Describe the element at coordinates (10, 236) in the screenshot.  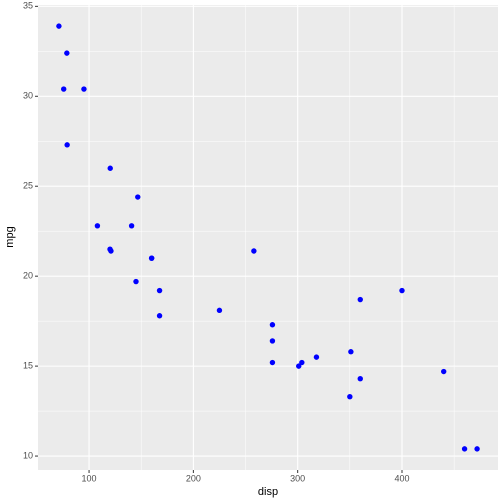
I see `y-axis-title: mpg` at that location.